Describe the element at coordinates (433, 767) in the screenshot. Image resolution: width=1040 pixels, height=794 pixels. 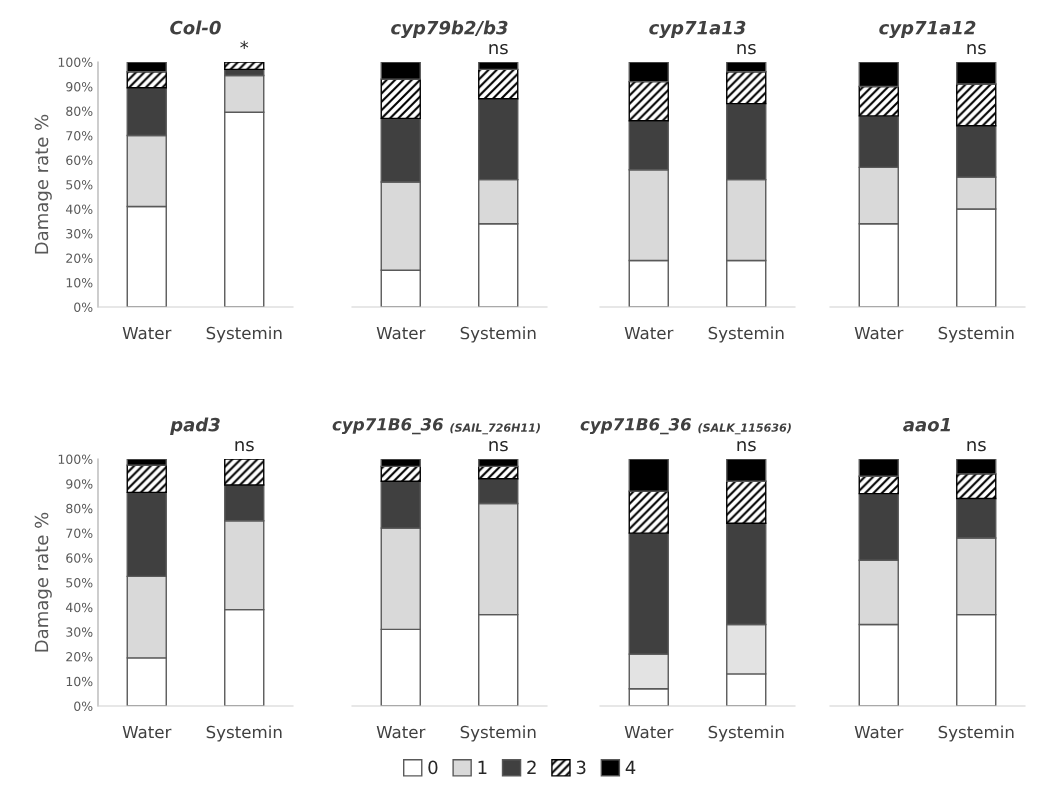
I see `legend-label: 0` at that location.